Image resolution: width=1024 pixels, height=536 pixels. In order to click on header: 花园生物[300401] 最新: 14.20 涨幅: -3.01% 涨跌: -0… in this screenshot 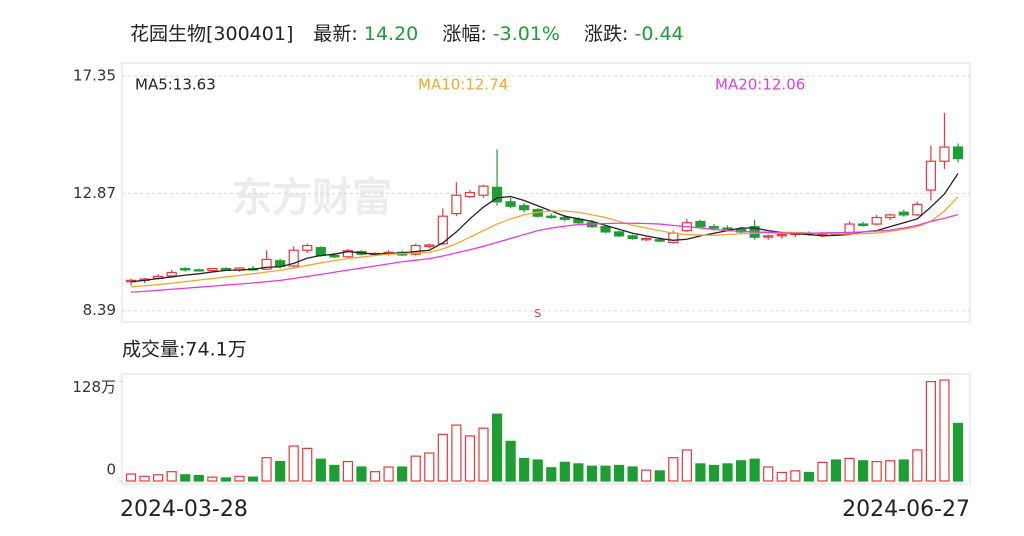, I will do `click(407, 34)`.